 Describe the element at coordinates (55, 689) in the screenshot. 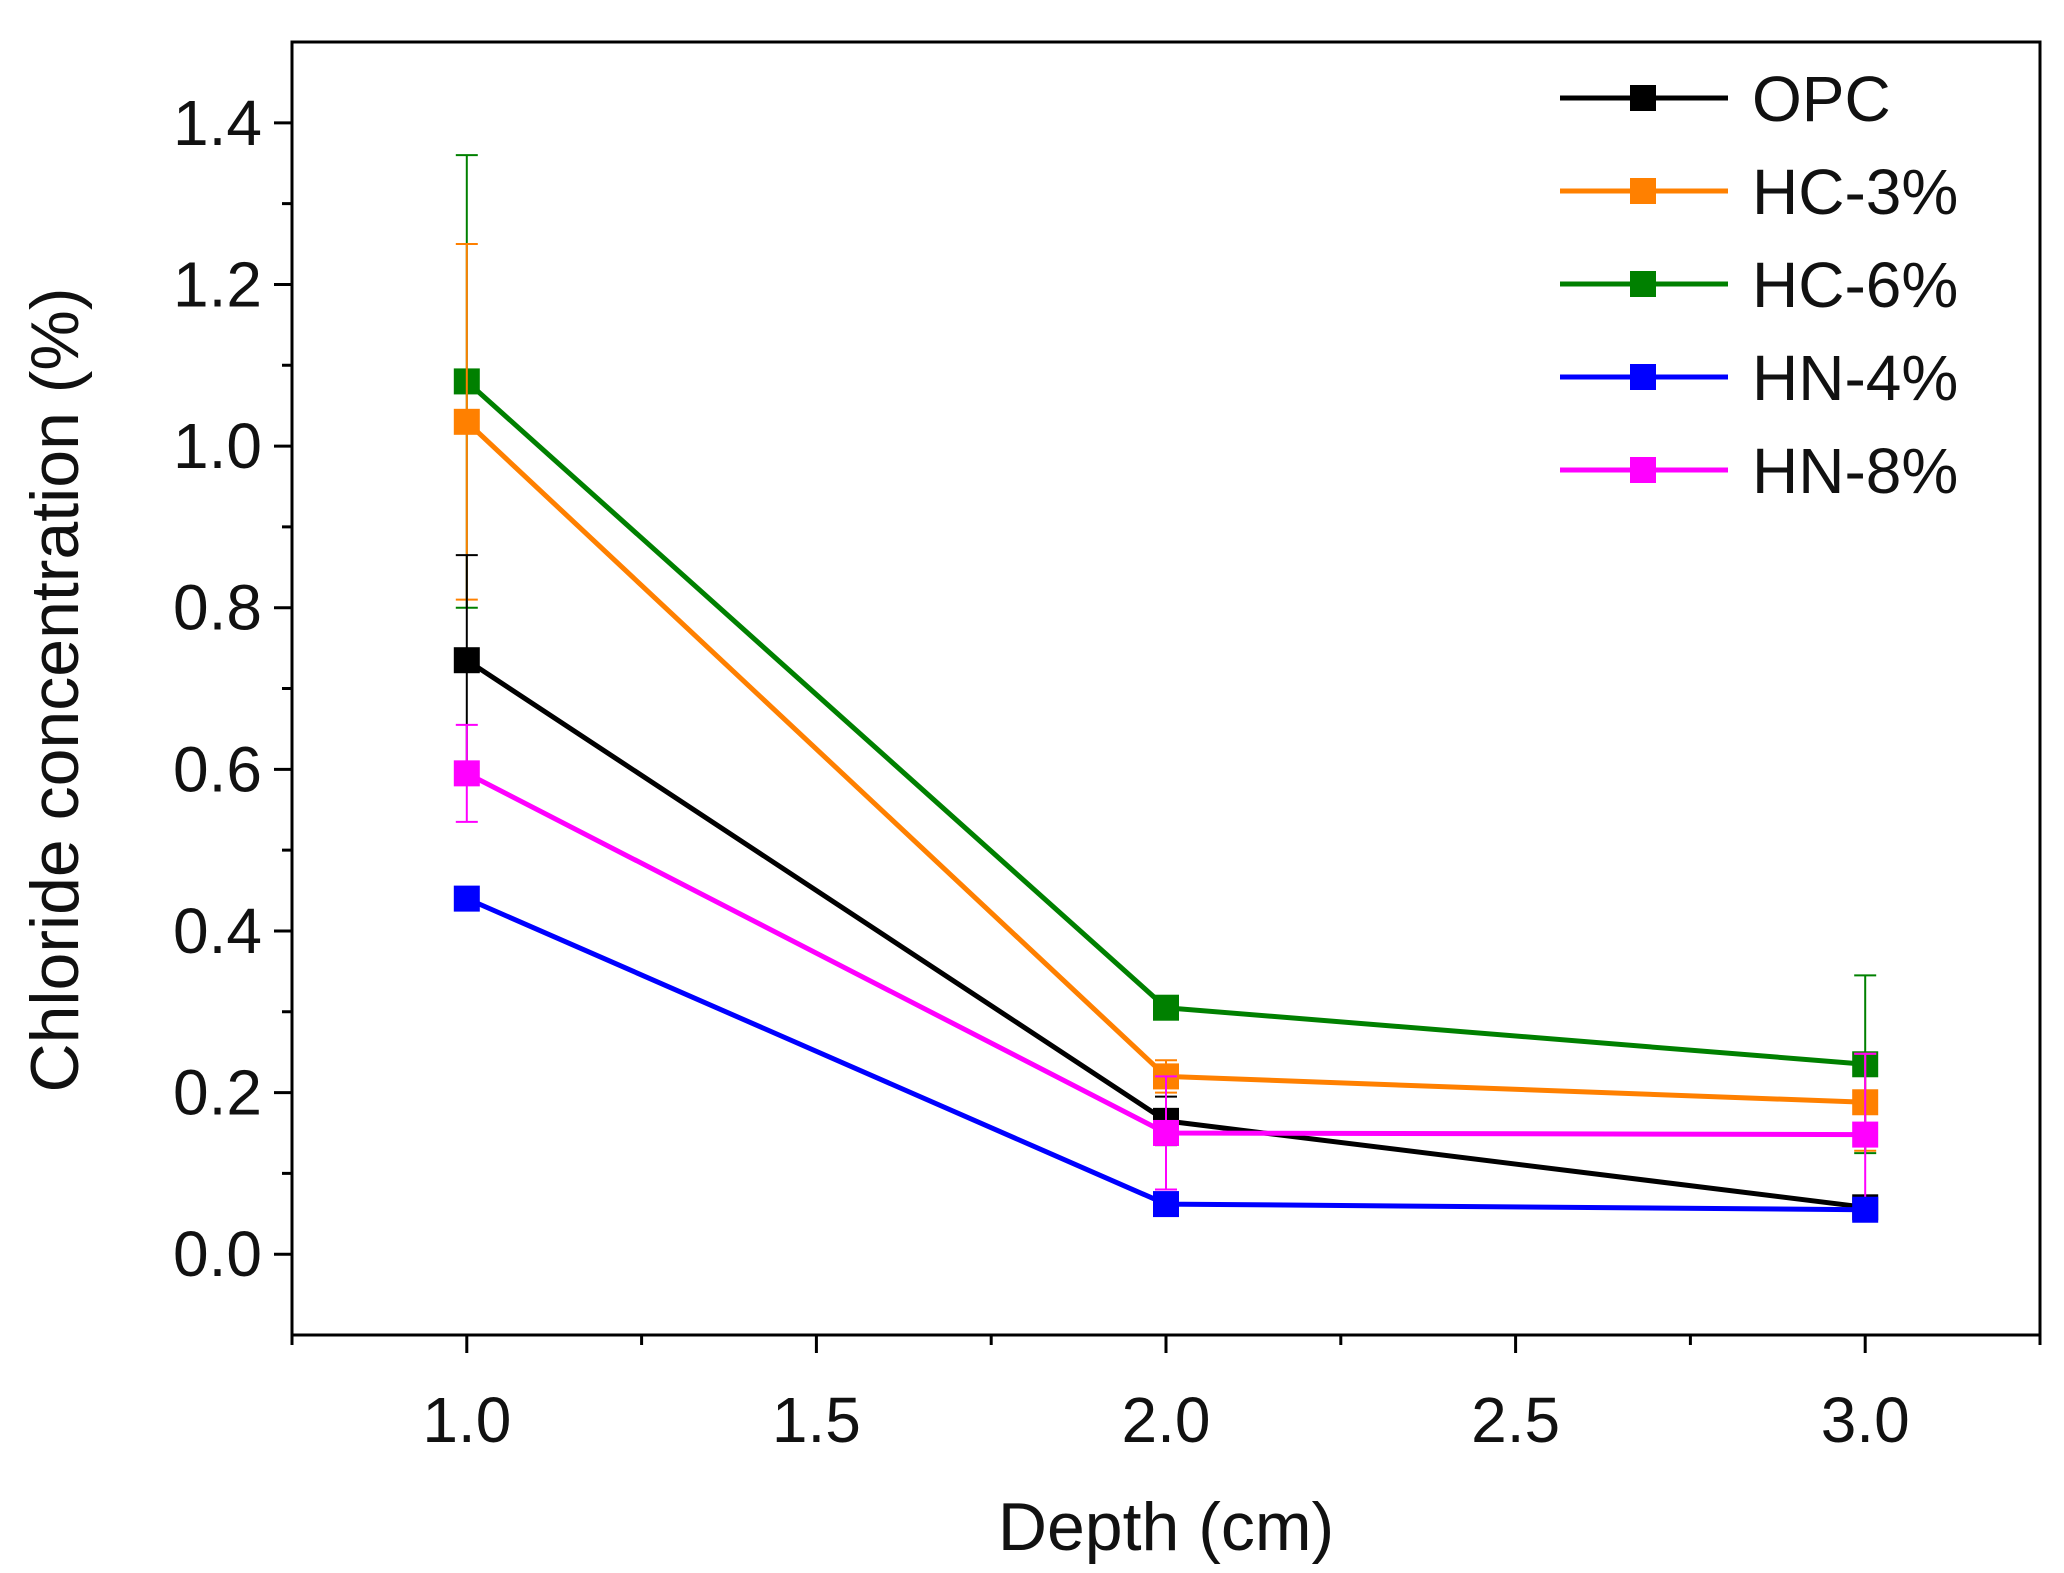

I see `y-axis-label: Chloride concentration (%)` at that location.